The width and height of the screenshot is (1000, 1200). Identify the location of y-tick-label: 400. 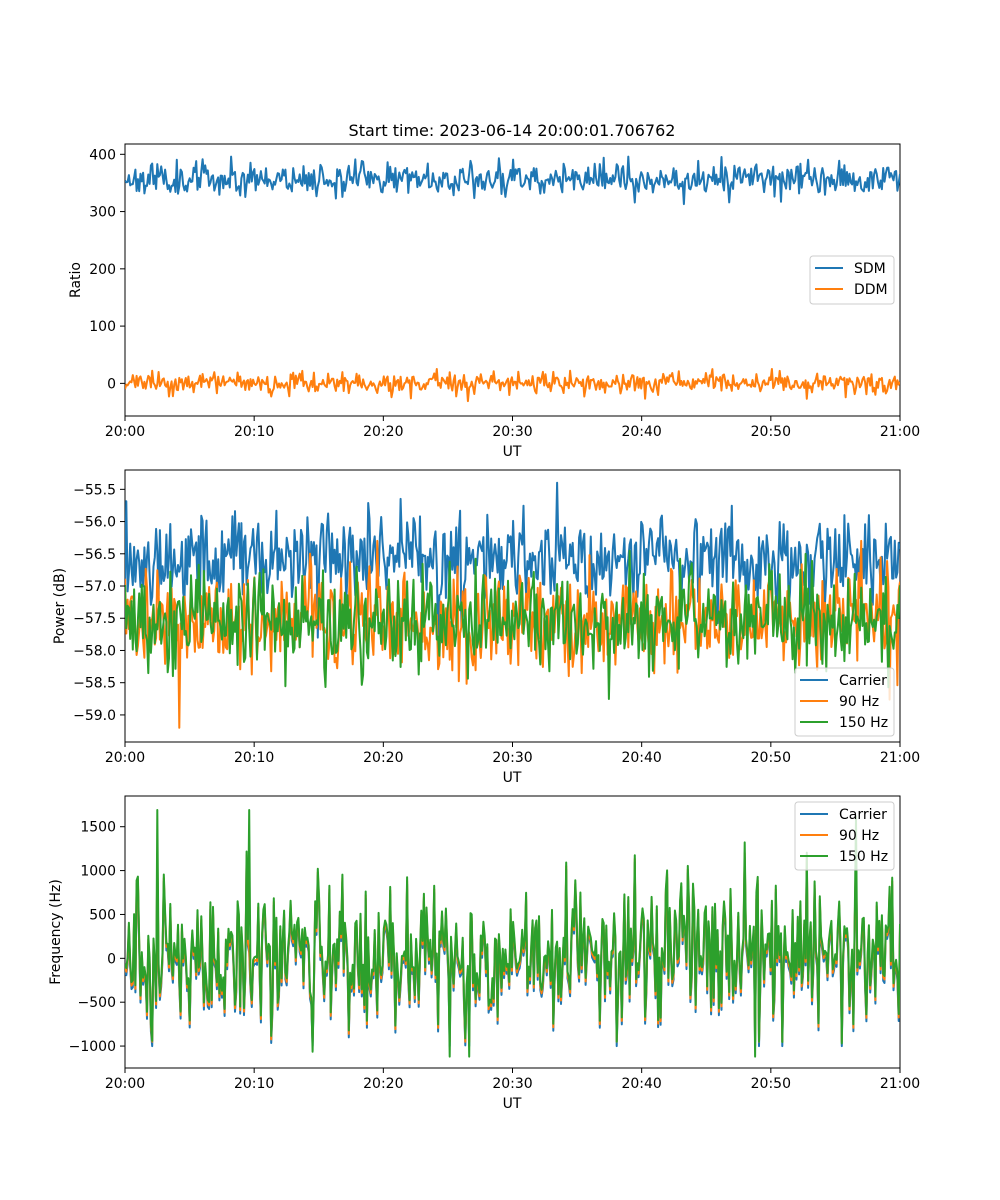
(102, 155).